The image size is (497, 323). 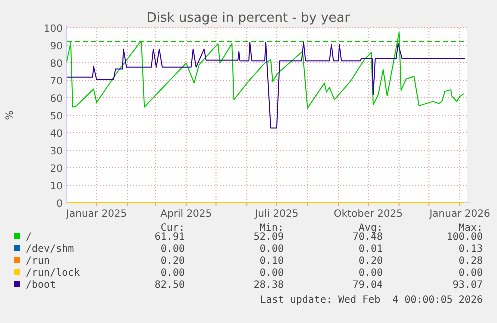 What do you see at coordinates (276, 214) in the screenshot?
I see `x-tick-label: Juli 2025` at bounding box center [276, 214].